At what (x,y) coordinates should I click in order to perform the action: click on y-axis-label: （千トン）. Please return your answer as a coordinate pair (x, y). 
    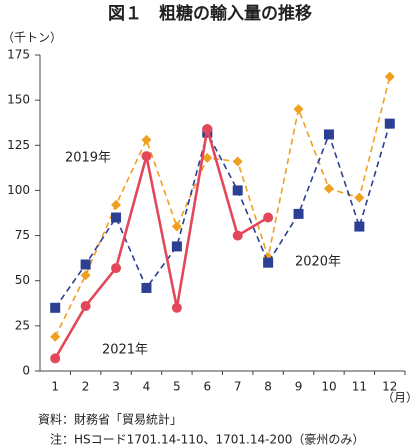
    Looking at the image, I should click on (32, 38).